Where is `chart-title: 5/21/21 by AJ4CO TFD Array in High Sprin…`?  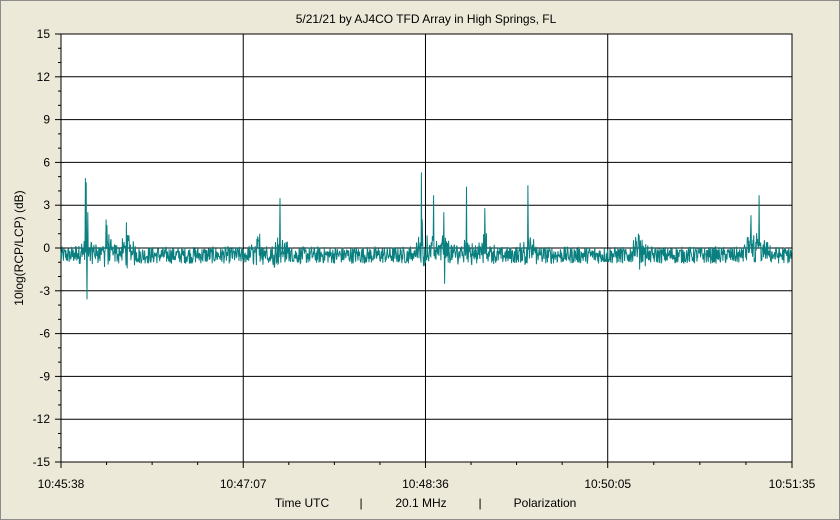 chart-title: 5/21/21 by AJ4CO TFD Array in High Sprin… is located at coordinates (426, 19).